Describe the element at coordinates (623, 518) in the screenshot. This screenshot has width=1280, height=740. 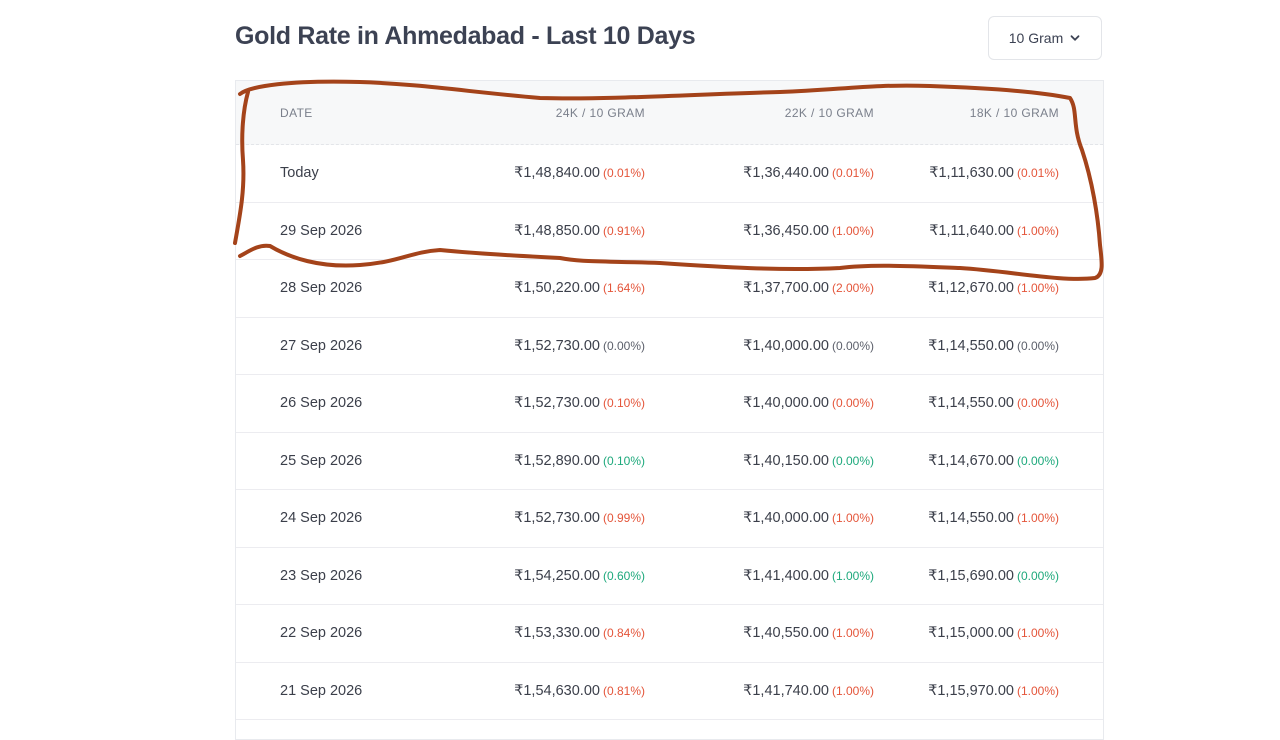
I see `rate-24k-change: (0.99%)` at that location.